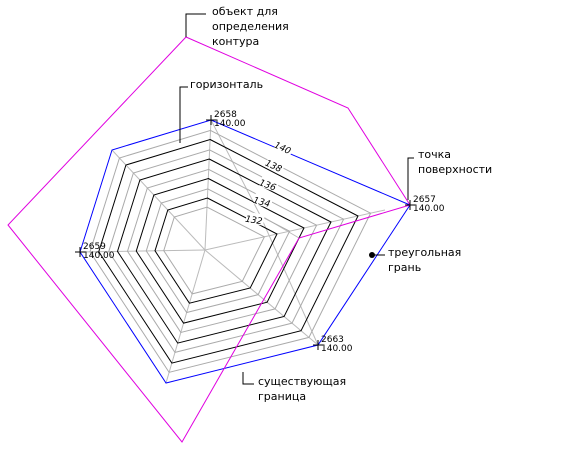 The width and height of the screenshot is (574, 449). Describe the element at coordinates (424, 200) in the screenshot. I see `point-id: 2657` at that location.